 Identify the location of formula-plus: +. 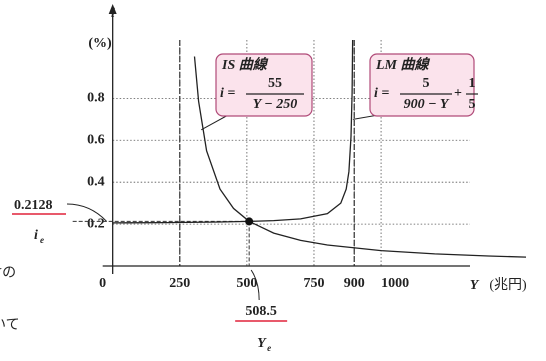
(458, 93).